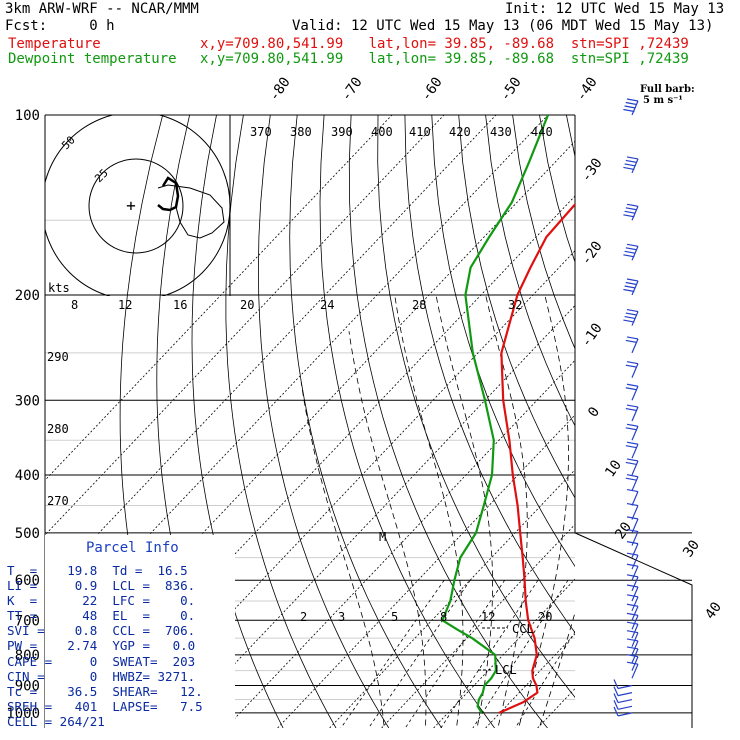 The image size is (740, 740). Describe the element at coordinates (68, 143) in the screenshot. I see `hodo-ring-label: 50` at that location.